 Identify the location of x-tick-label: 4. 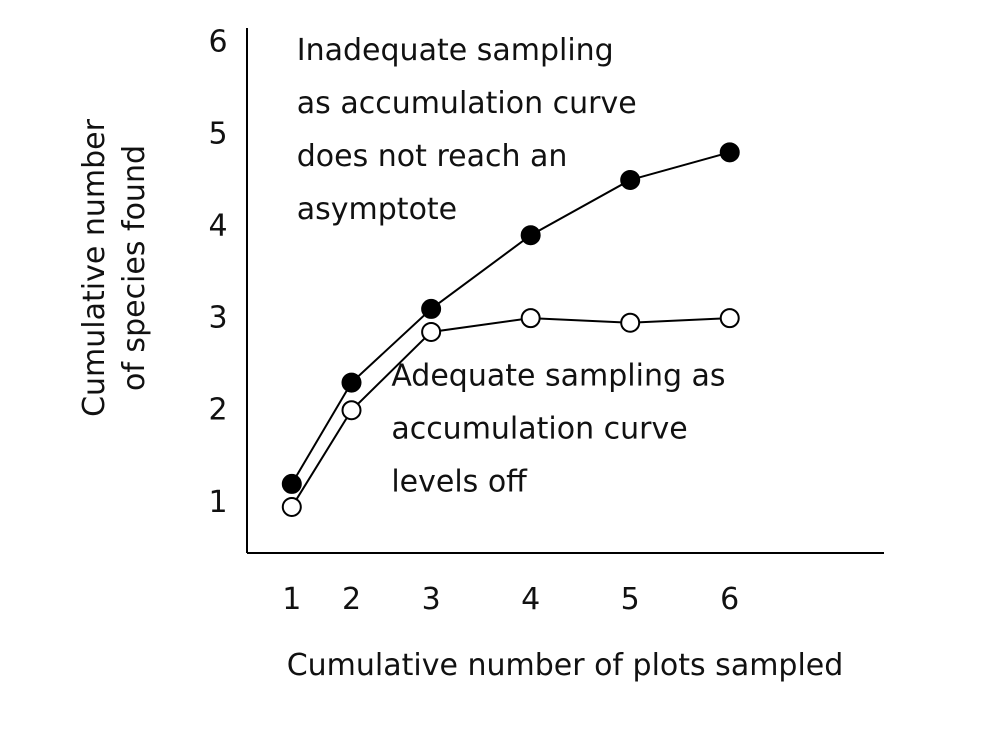
(530, 599).